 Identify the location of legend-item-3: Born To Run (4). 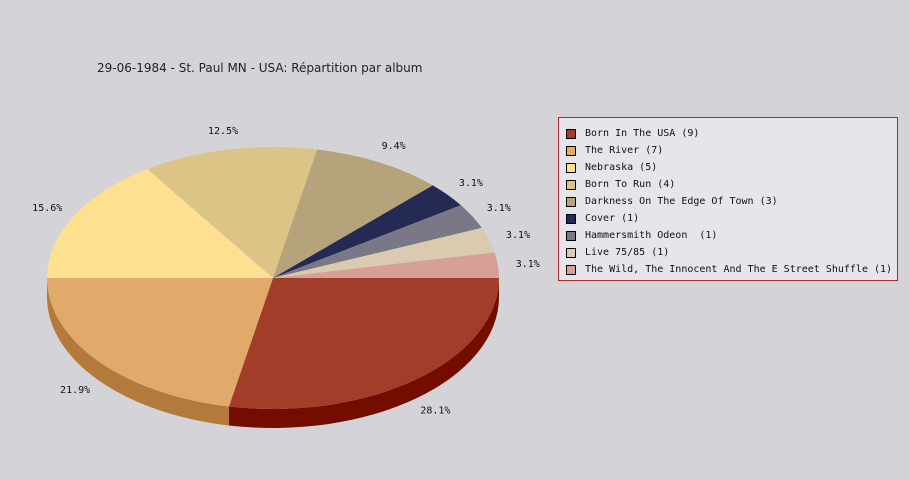
(731, 184).